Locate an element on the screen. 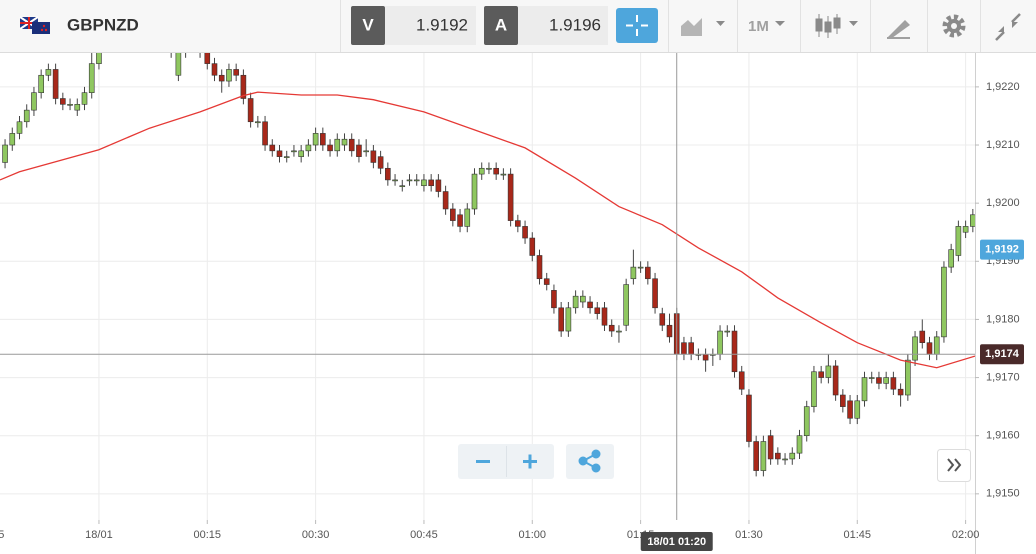 This screenshot has width=1036, height=554. ask-box is located at coordinates (563, 25).